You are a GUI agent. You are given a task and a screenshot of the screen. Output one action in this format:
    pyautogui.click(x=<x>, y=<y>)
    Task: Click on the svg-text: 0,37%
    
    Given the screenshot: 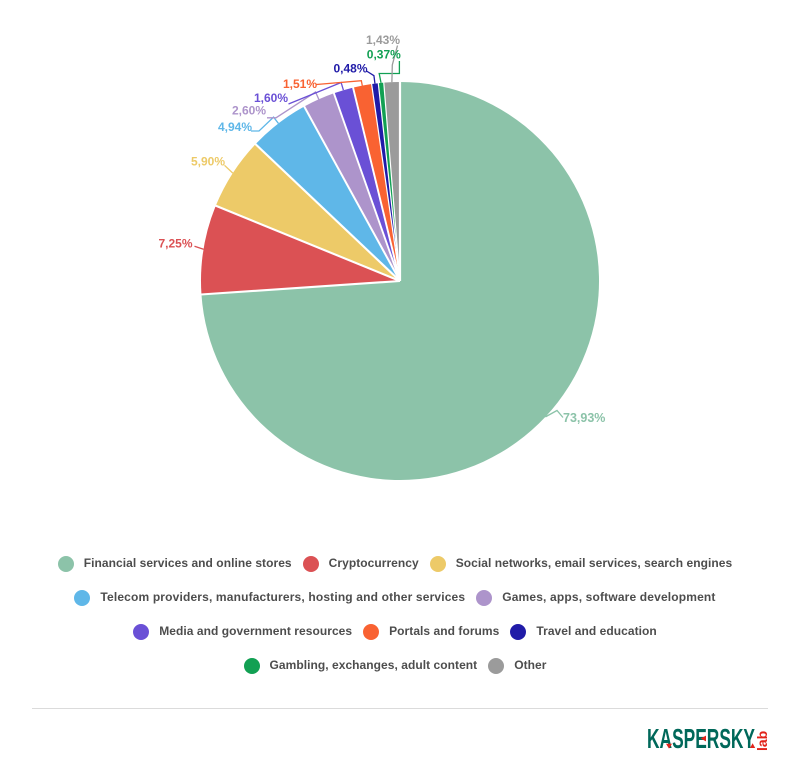 What is the action you would take?
    pyautogui.click(x=384, y=54)
    